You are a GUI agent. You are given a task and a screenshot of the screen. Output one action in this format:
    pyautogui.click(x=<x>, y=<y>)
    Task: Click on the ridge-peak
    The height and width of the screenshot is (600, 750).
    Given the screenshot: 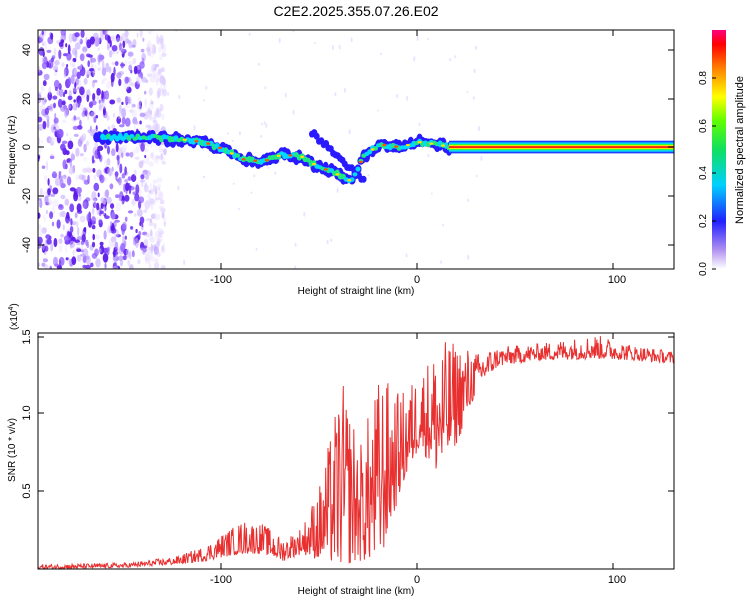 What is the action you would take?
    pyautogui.click(x=255, y=160)
    